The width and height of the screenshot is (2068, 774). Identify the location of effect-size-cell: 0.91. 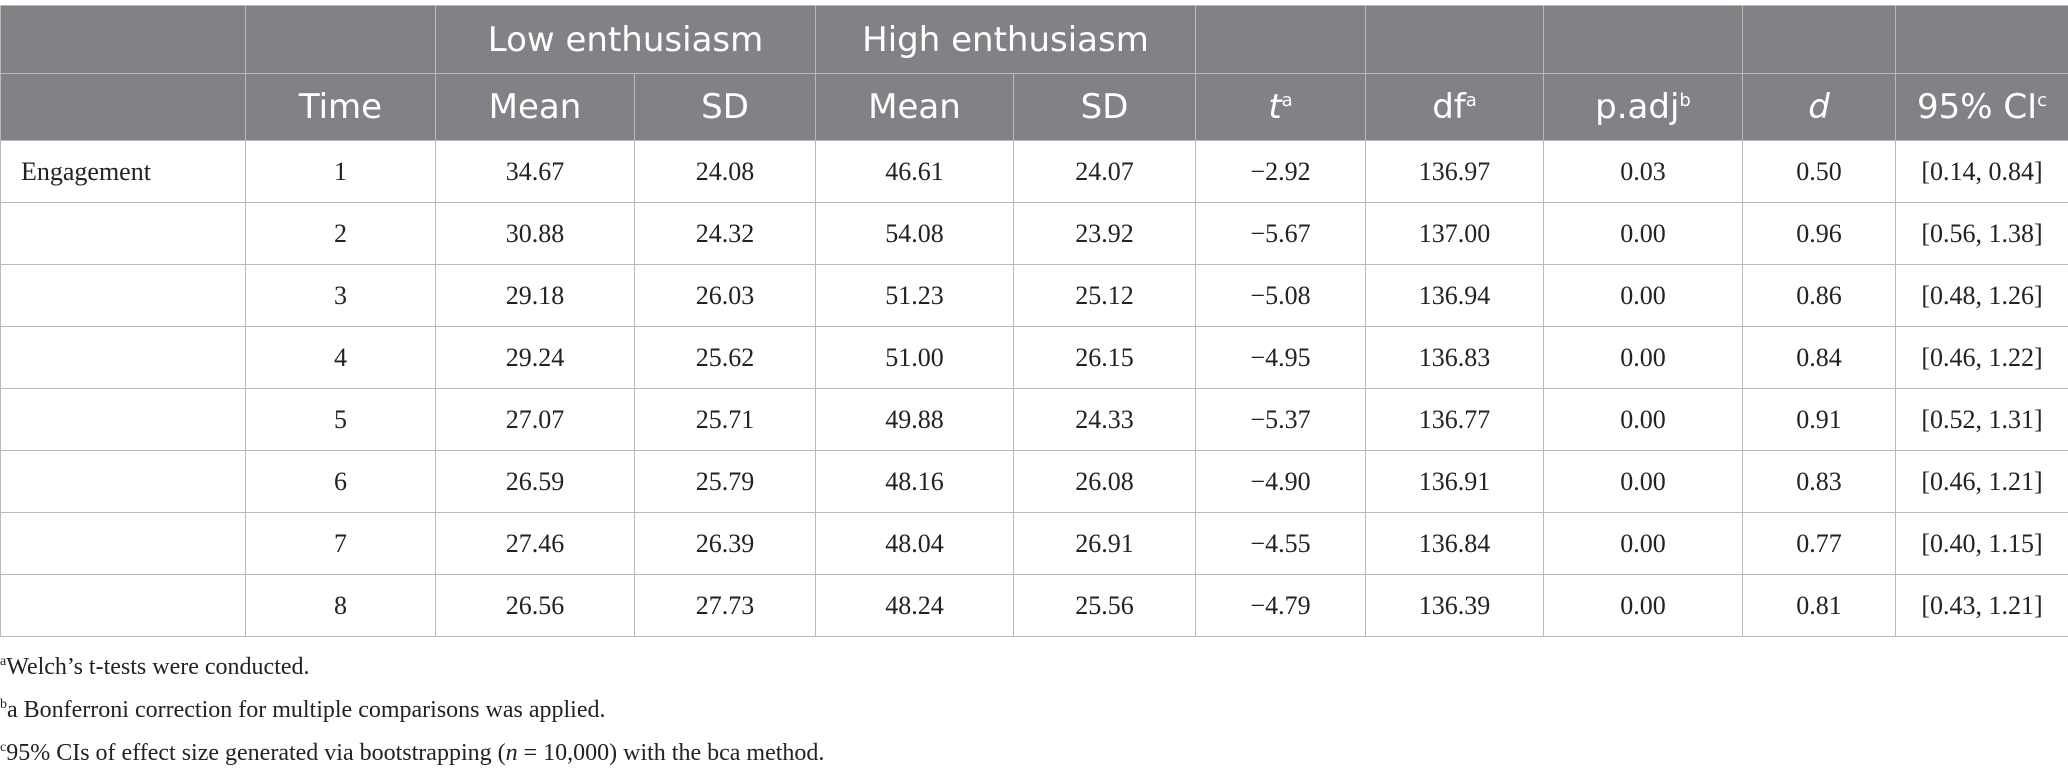
(1819, 420).